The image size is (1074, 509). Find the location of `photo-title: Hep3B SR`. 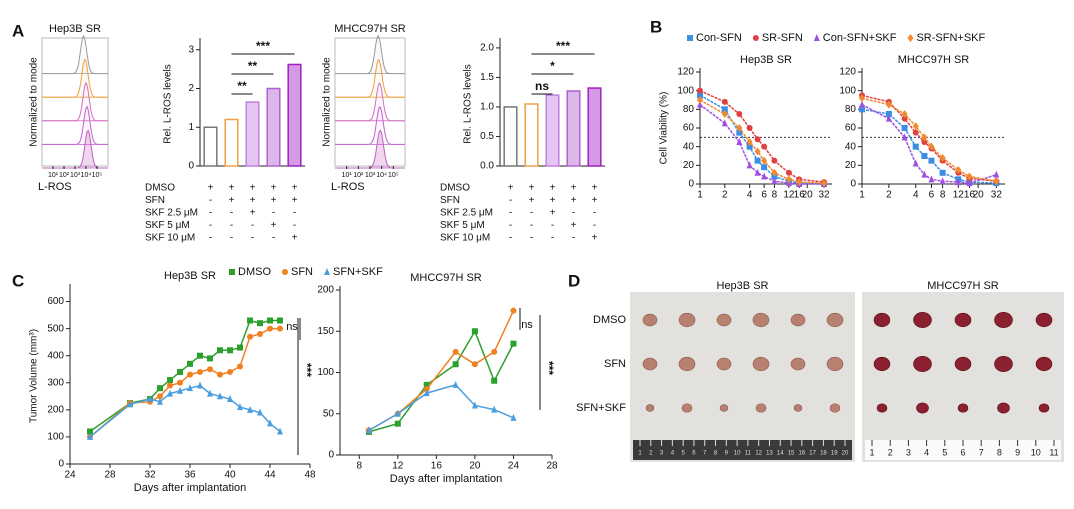

photo-title: Hep3B SR is located at coordinates (743, 286).